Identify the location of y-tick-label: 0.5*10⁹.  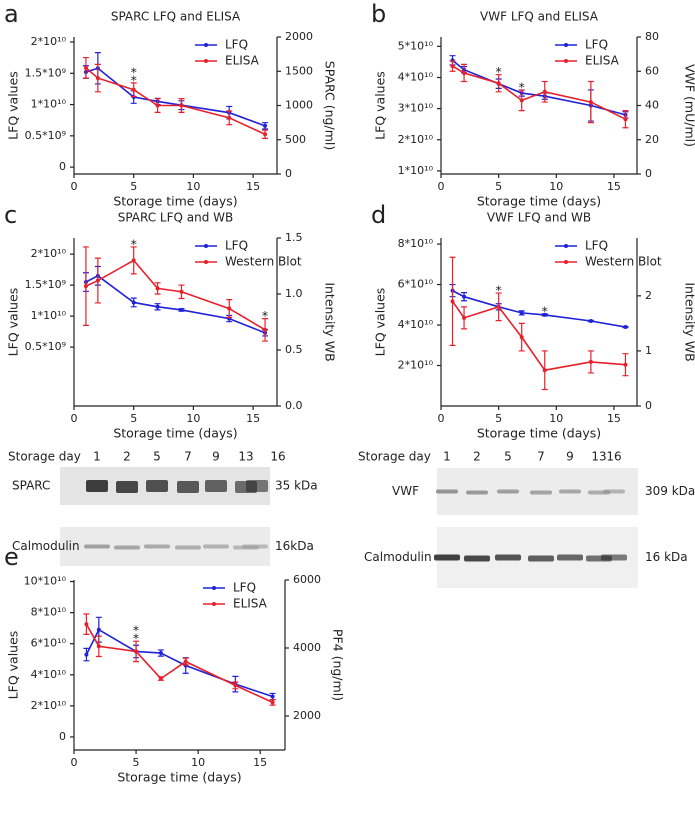
(45, 135).